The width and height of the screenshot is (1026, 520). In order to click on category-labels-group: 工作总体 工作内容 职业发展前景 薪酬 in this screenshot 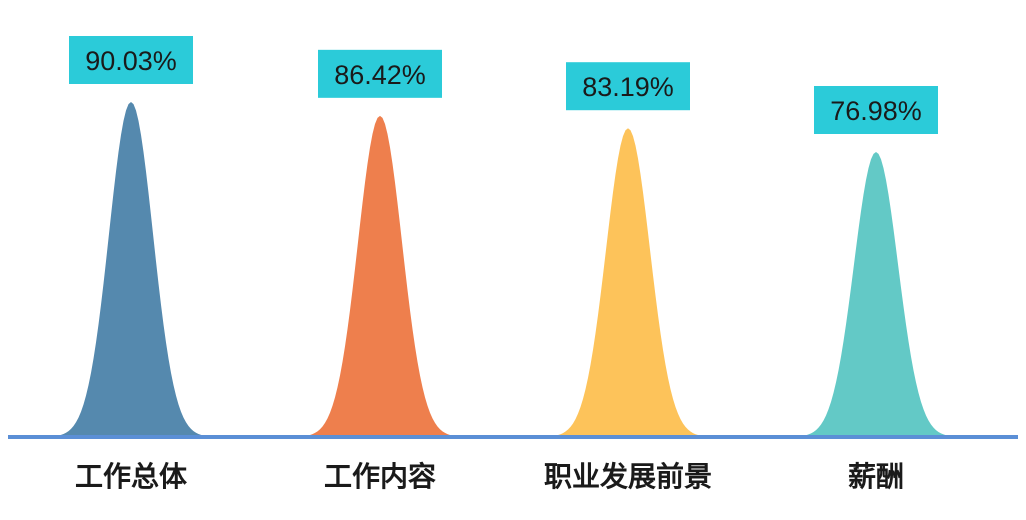, I will do `click(489, 476)`.